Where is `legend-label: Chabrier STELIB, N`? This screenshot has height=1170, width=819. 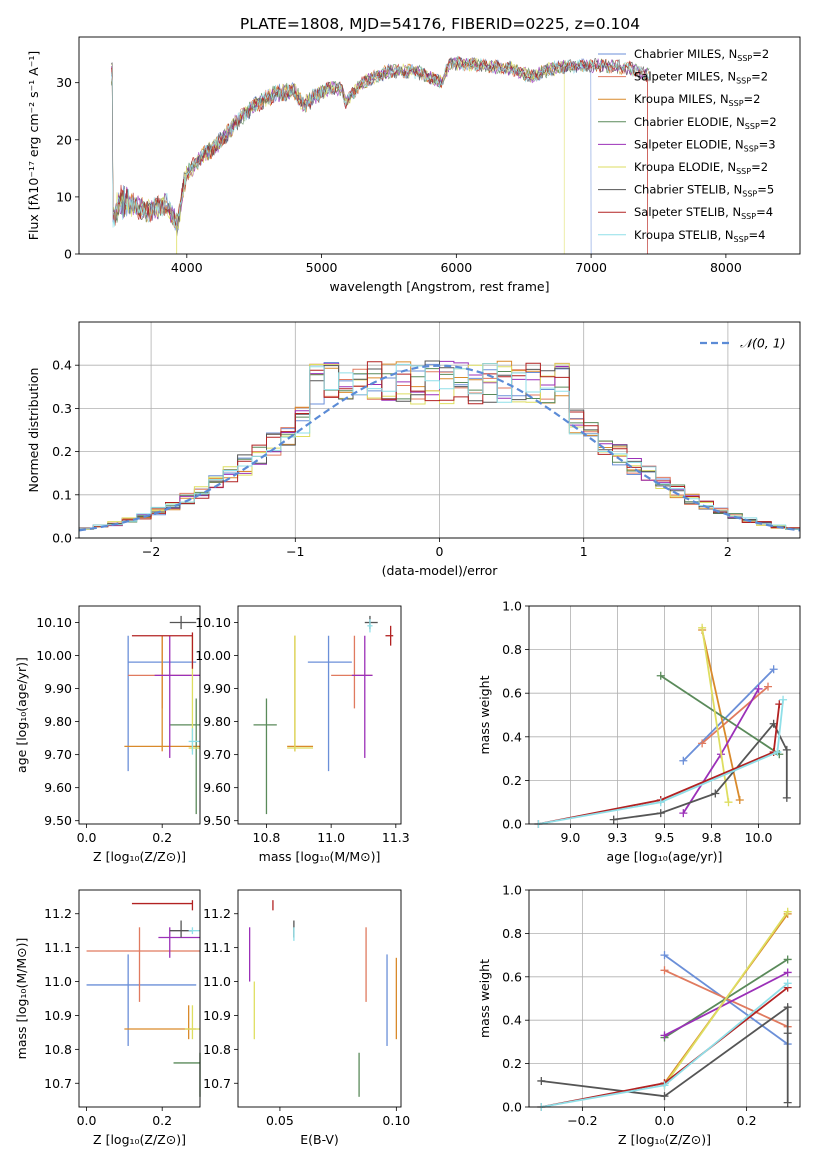
legend-label: Chabrier STELIB, N is located at coordinates (688, 190).